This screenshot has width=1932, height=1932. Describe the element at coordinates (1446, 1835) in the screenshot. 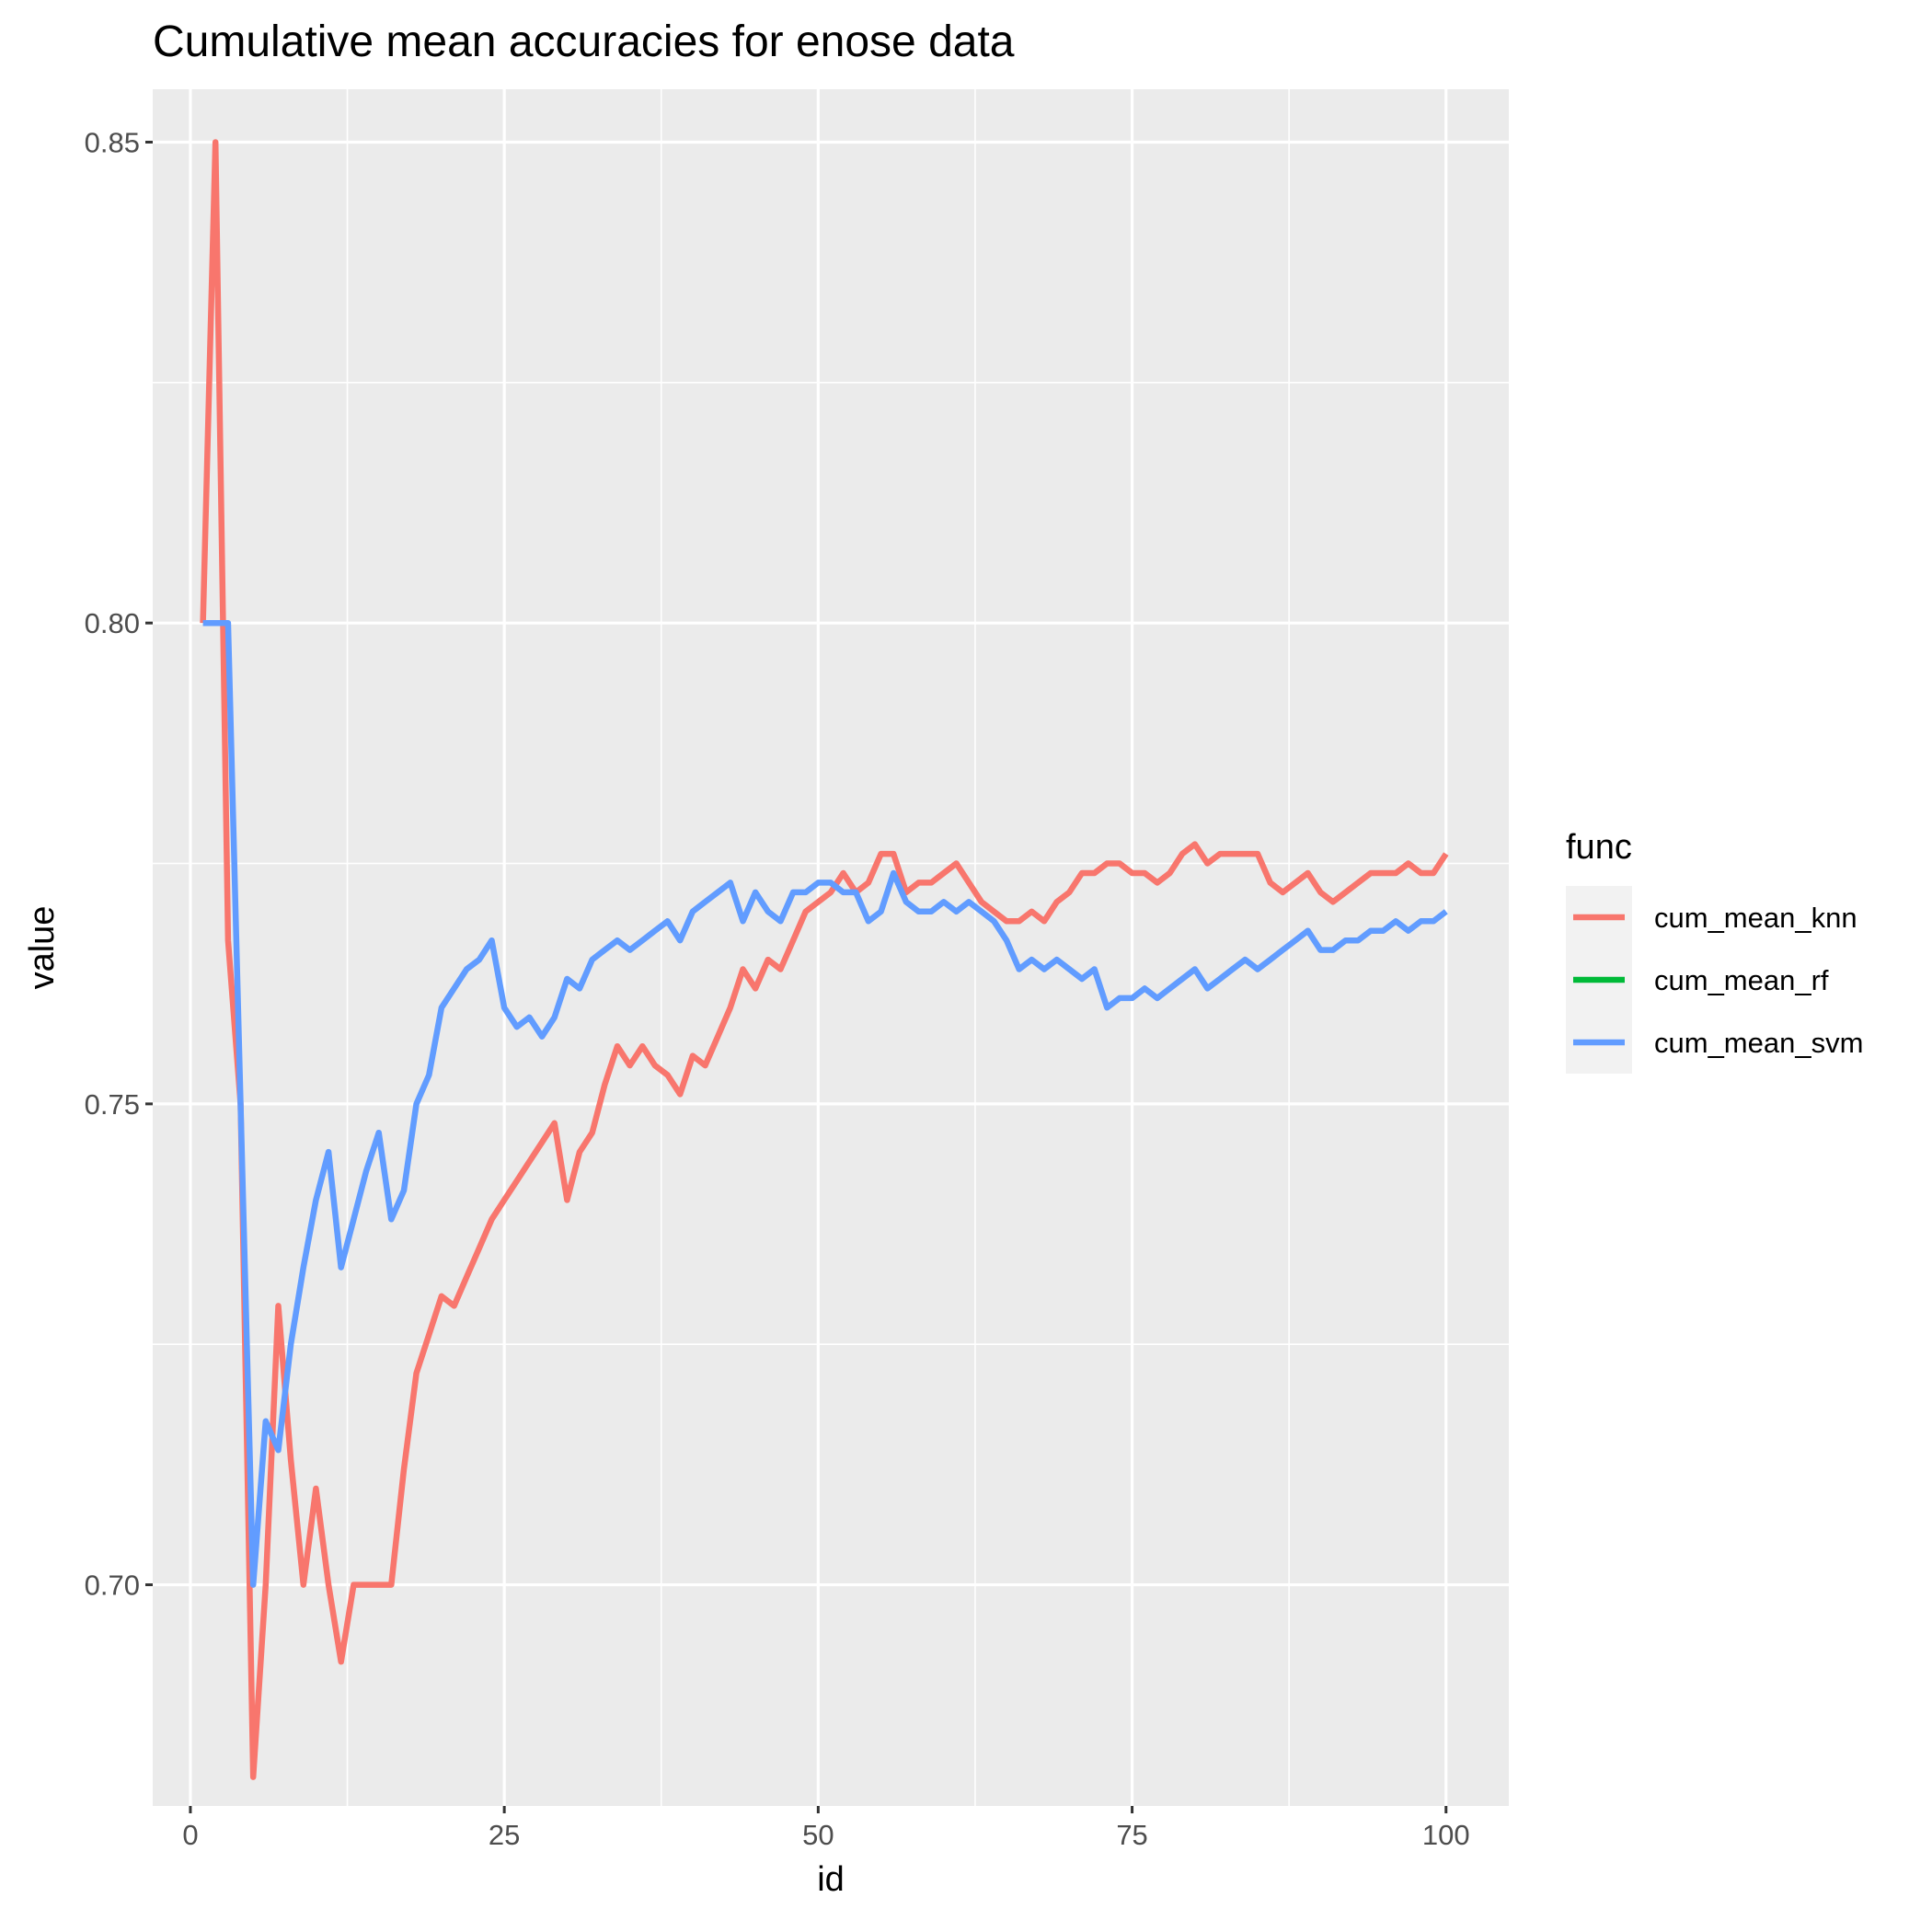

I see `x-tick-label: 100` at that location.